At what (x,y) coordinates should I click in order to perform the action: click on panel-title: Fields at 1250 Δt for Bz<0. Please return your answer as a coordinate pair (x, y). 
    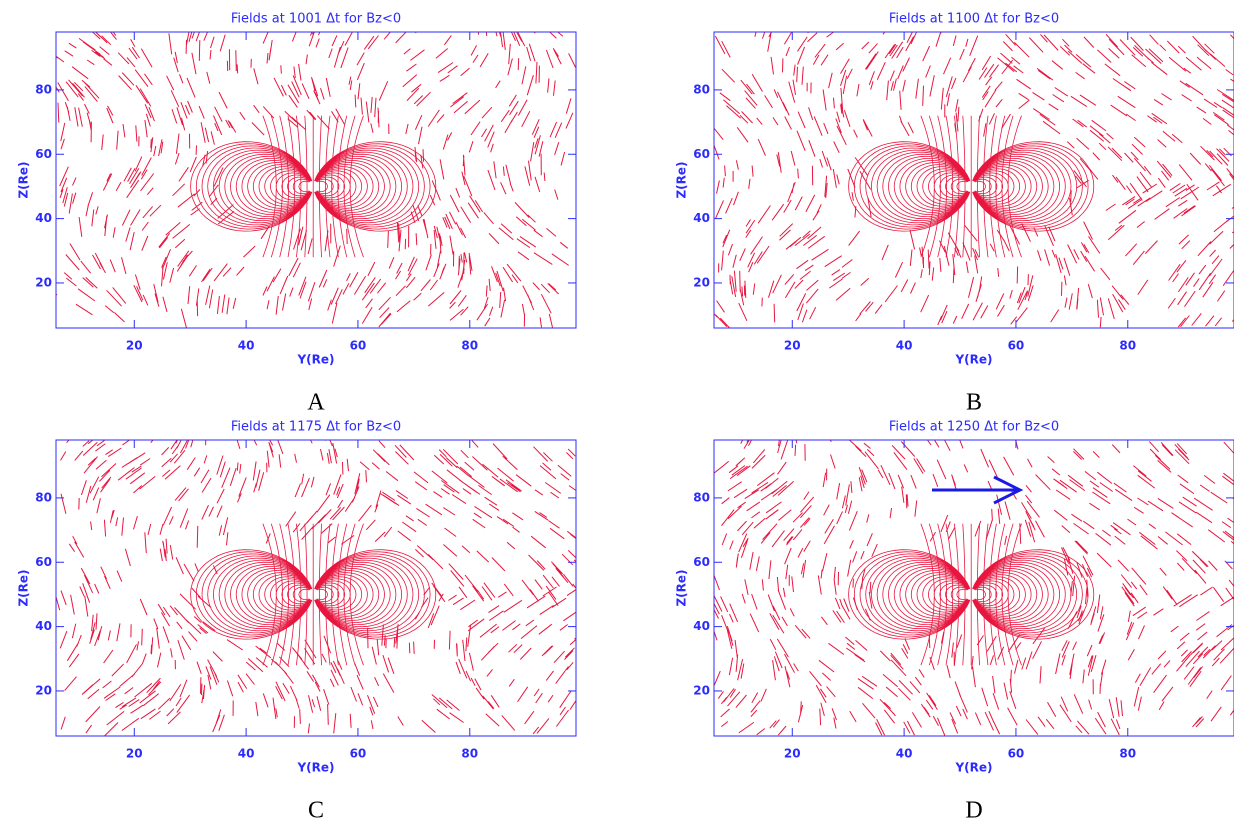
    Looking at the image, I should click on (974, 427).